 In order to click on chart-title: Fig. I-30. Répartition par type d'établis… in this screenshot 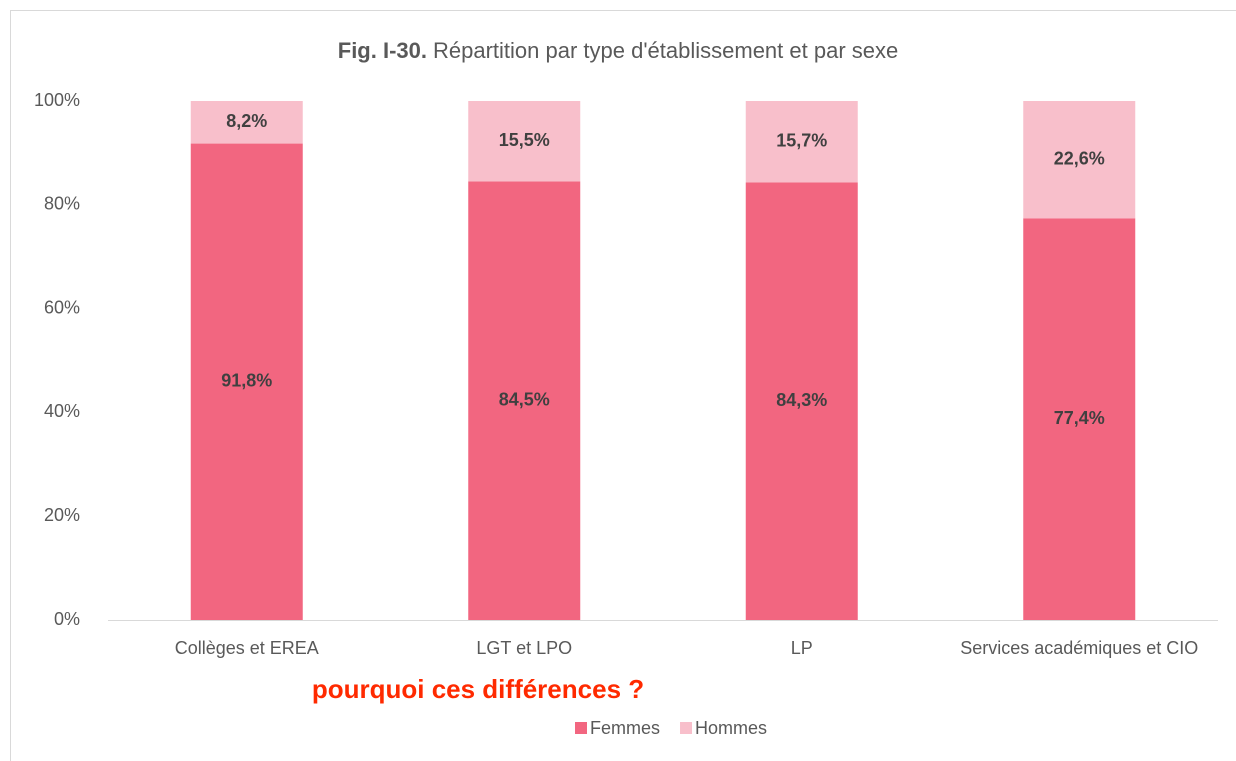, I will do `click(618, 50)`.